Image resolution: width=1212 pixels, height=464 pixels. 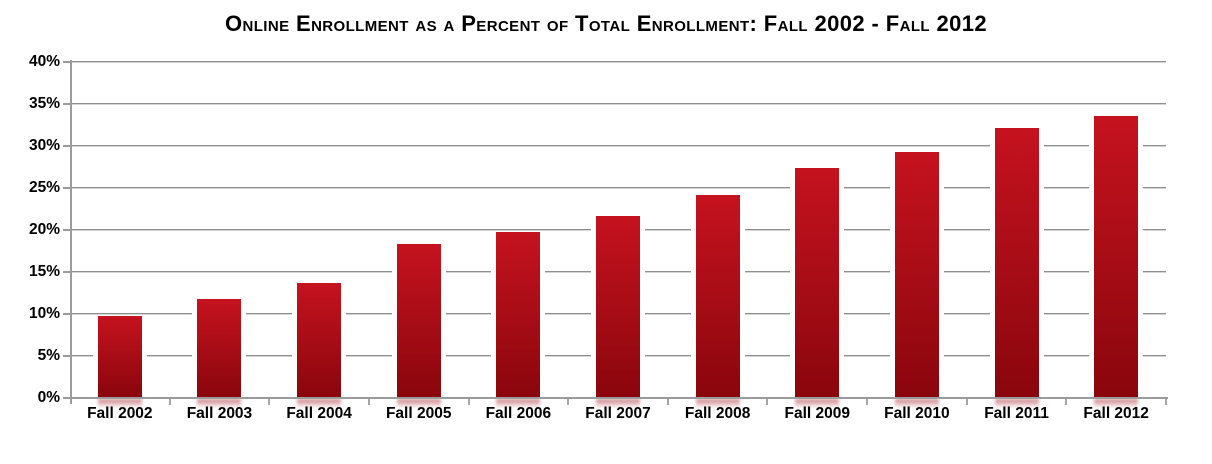 What do you see at coordinates (717, 295) in the screenshot?
I see `bar-fall-2008` at bounding box center [717, 295].